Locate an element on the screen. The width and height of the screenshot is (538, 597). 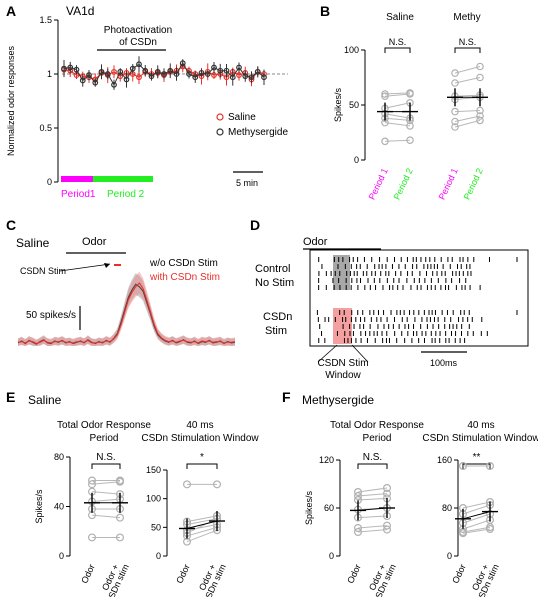
f-title: Methysergide is located at coordinates (338, 400).